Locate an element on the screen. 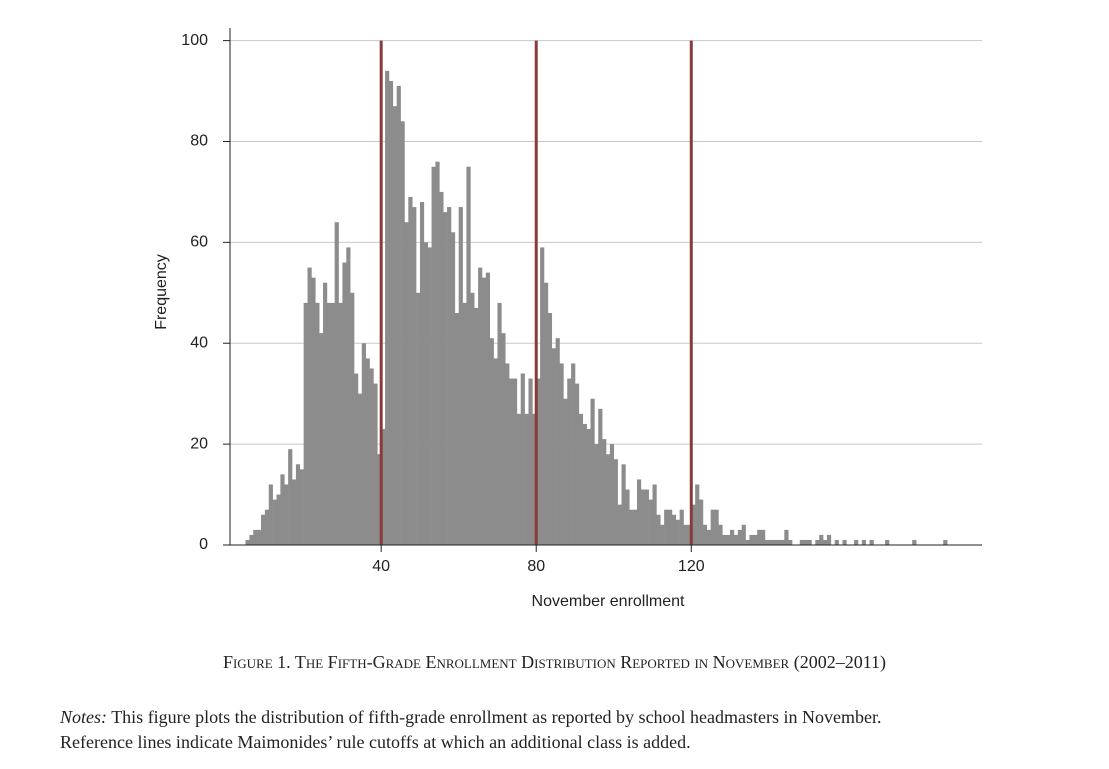  y-tick-label: 40 is located at coordinates (199, 342).